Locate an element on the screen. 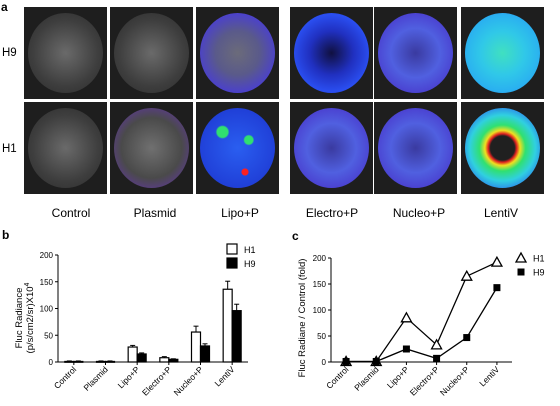 This screenshot has height=406, width=560. c-x-tick-label: Electro+P is located at coordinates (425, 381).